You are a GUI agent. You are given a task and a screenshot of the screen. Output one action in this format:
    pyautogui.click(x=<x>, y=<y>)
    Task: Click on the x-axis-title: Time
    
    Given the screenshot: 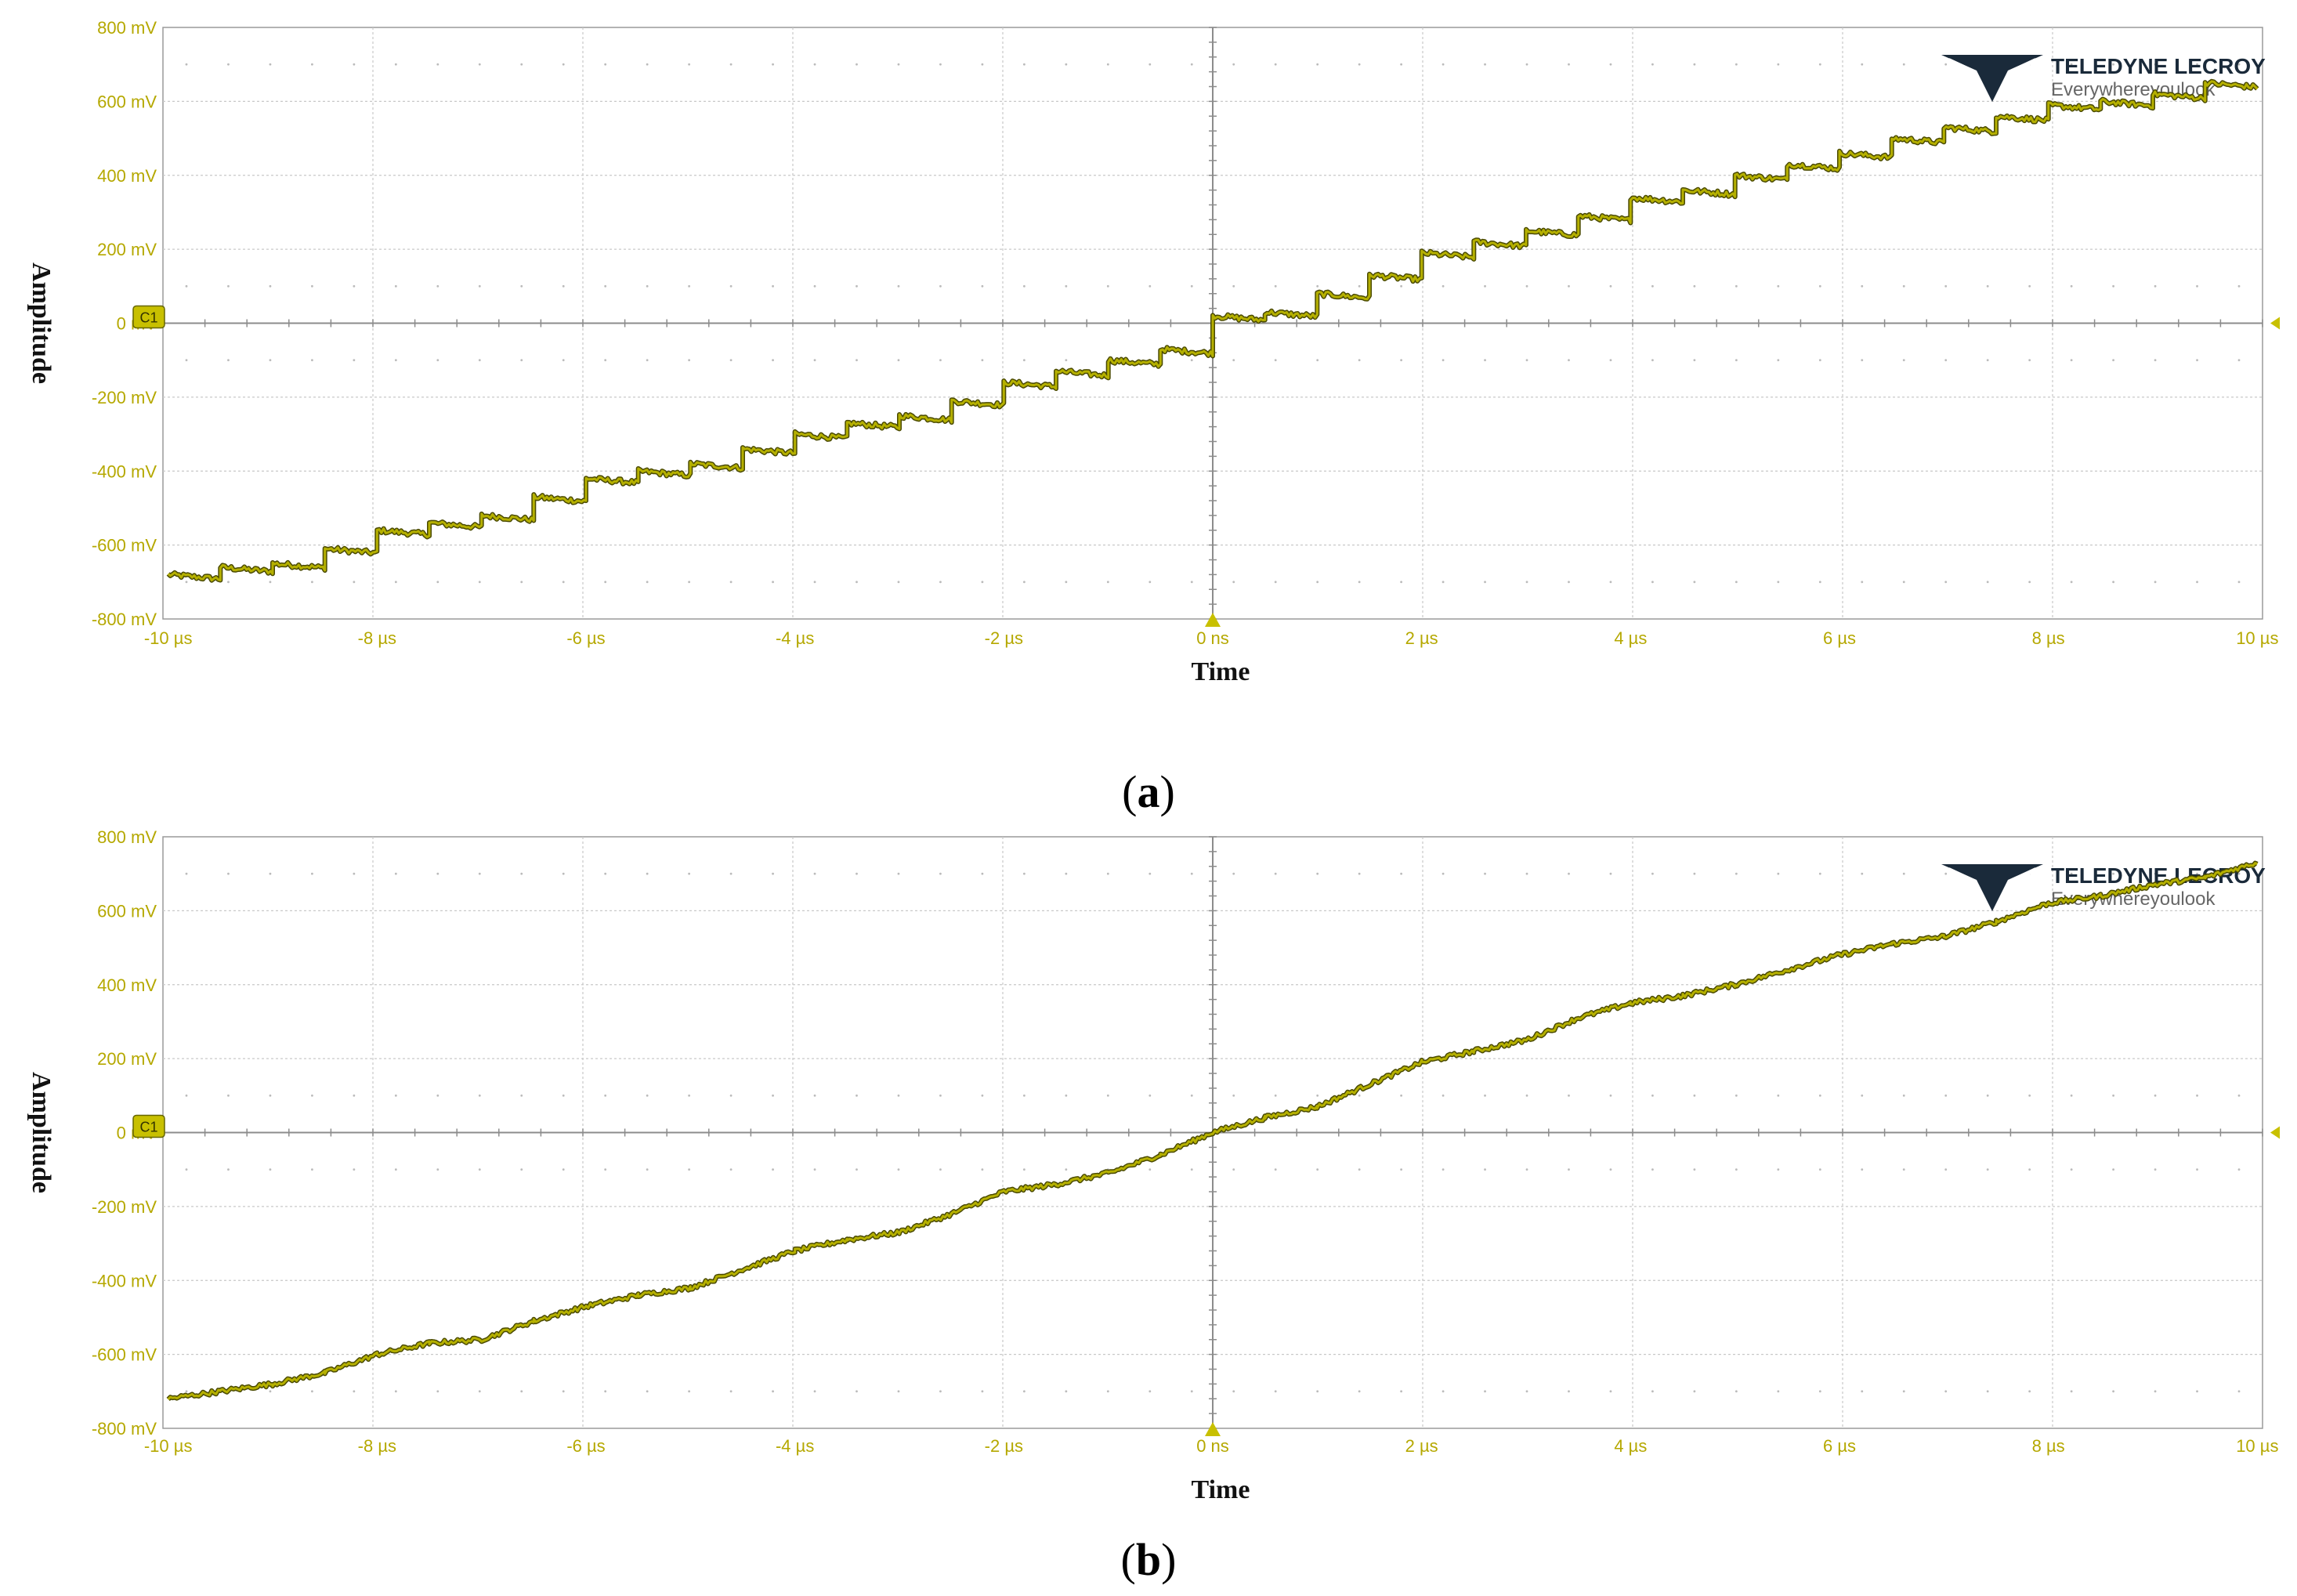 What is the action you would take?
    pyautogui.click(x=1221, y=671)
    